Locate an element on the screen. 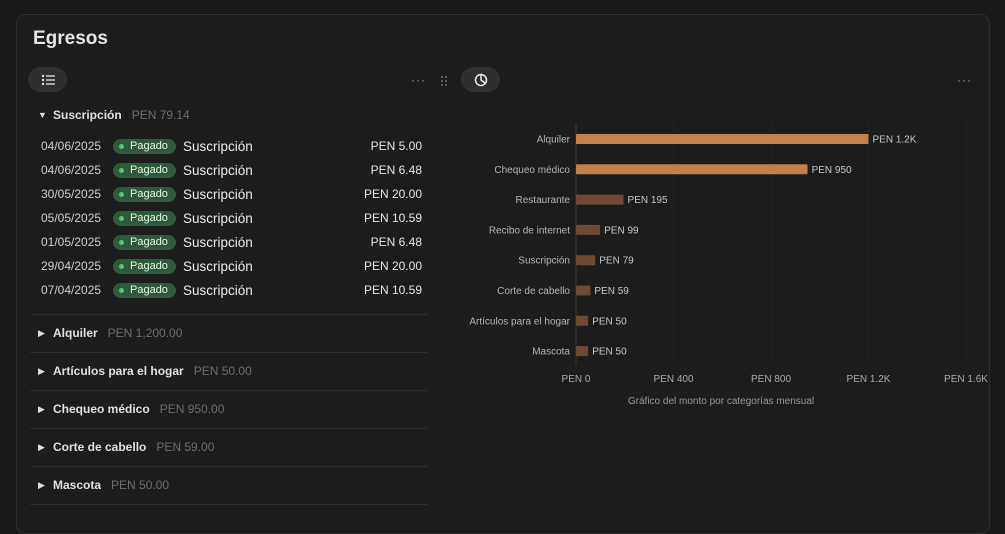 This screenshot has height=534, width=1005. y-tick-label: Mascota is located at coordinates (551, 352).